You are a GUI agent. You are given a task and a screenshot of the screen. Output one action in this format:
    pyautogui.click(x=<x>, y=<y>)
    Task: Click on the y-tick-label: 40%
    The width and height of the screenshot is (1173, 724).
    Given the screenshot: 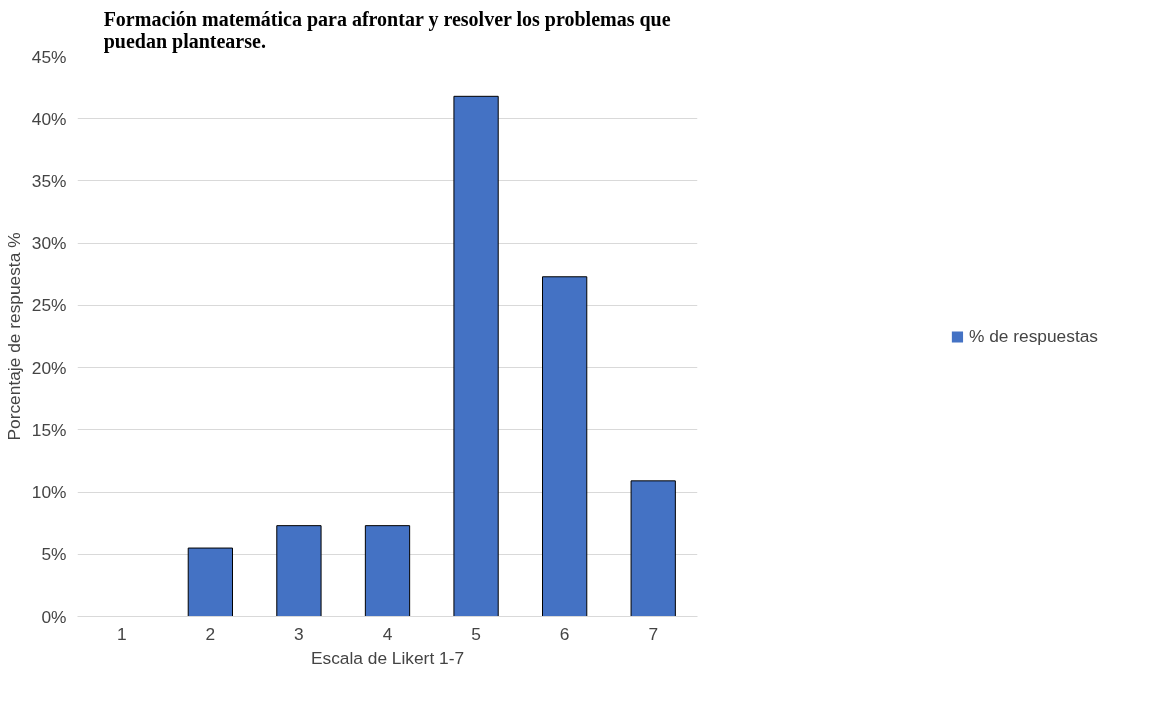 What is the action you would take?
    pyautogui.click(x=49, y=118)
    